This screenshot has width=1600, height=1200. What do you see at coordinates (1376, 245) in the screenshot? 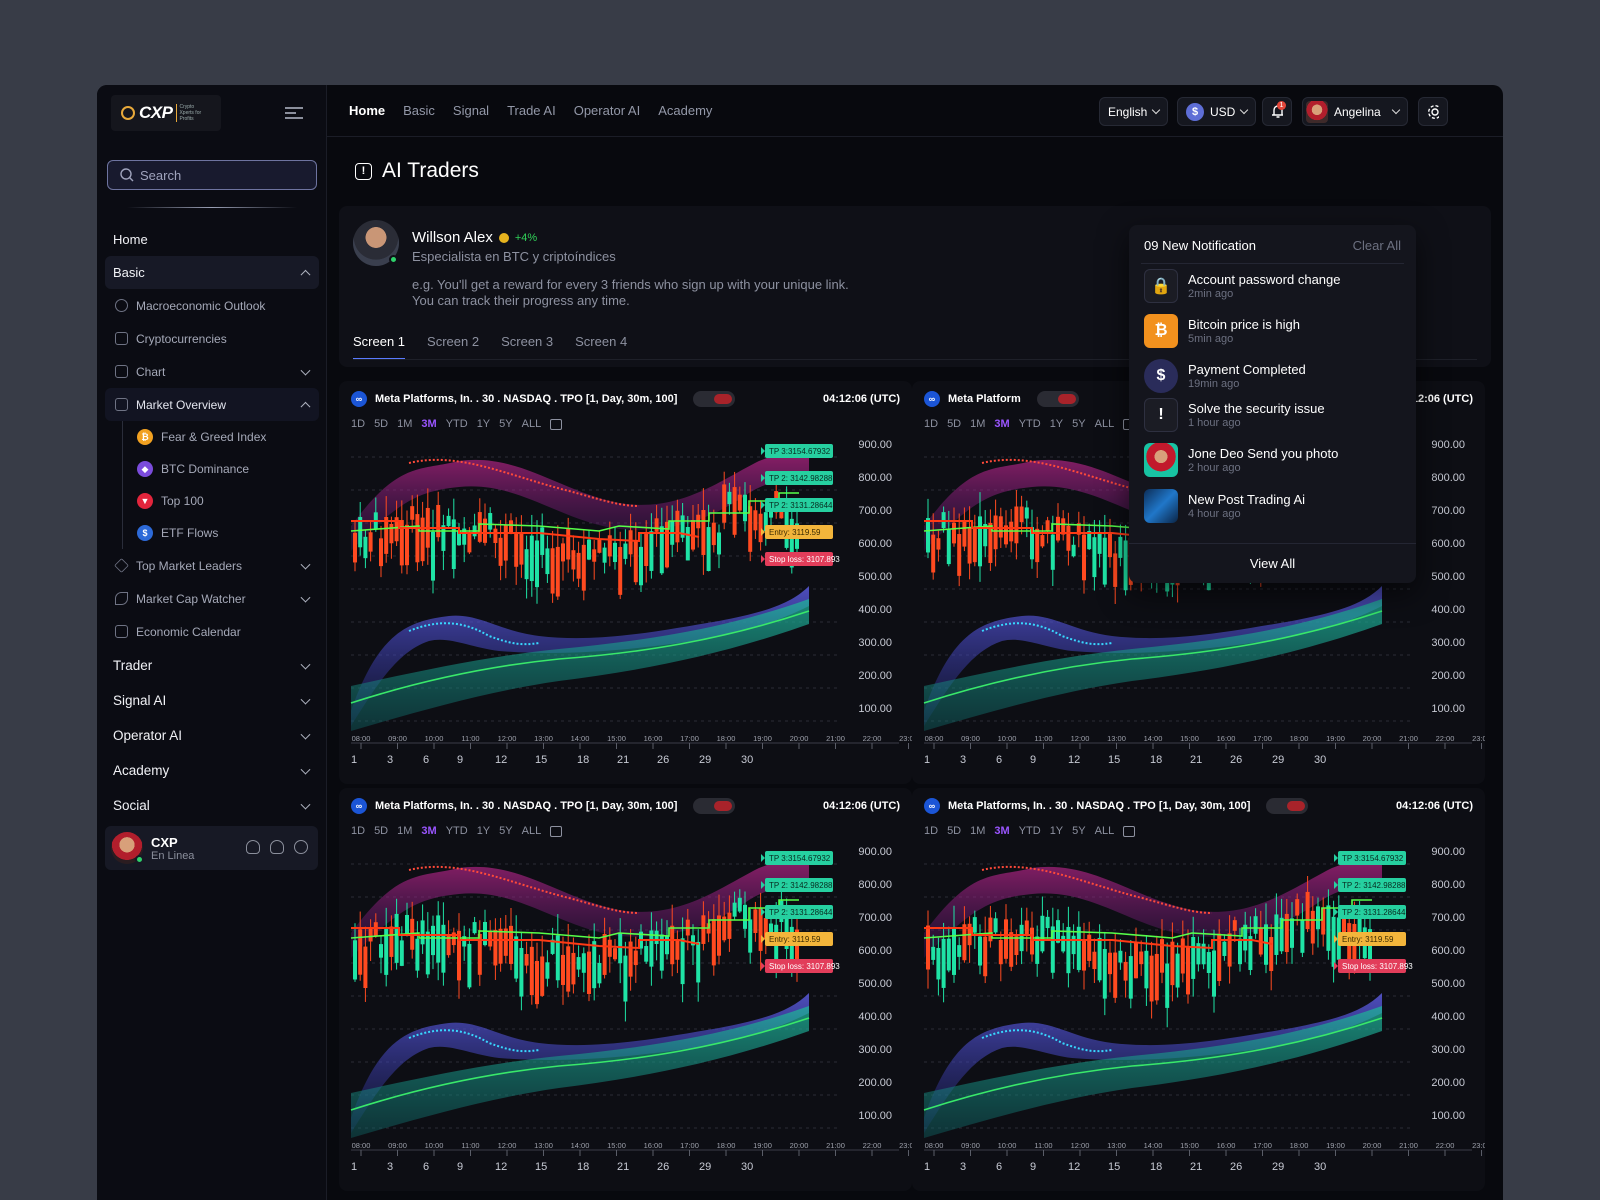
I see `clear-all-button: Clear All` at bounding box center [1376, 245].